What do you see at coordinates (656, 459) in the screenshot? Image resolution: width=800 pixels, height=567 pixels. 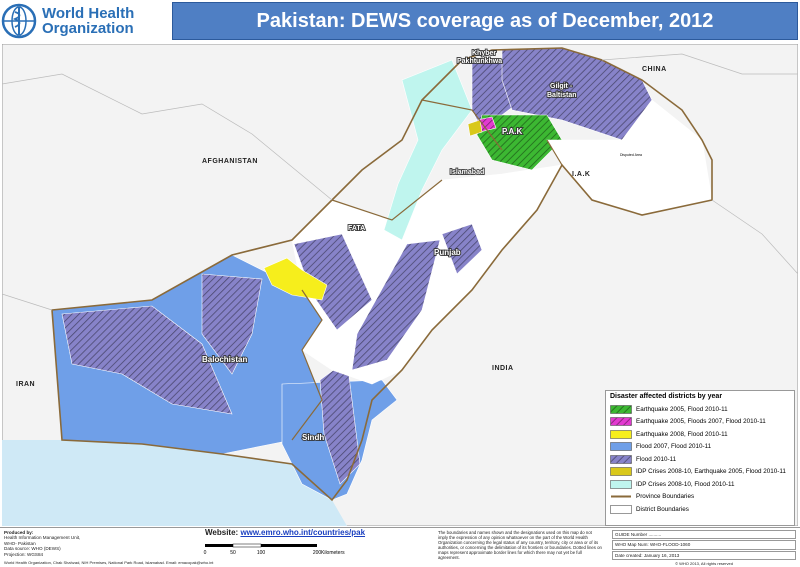 I see `legend-label: Flood 2010-11` at bounding box center [656, 459].